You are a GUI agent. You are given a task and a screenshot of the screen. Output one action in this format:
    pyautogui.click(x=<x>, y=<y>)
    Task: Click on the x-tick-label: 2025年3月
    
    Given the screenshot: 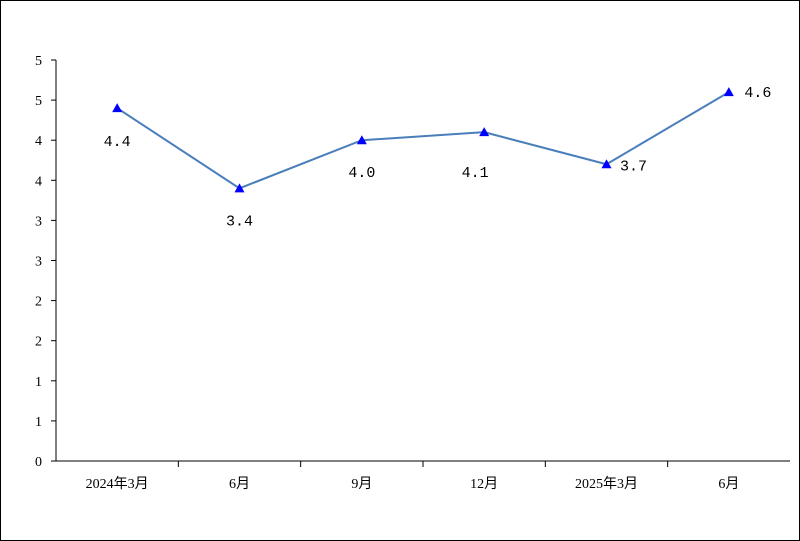 What is the action you would take?
    pyautogui.click(x=606, y=484)
    